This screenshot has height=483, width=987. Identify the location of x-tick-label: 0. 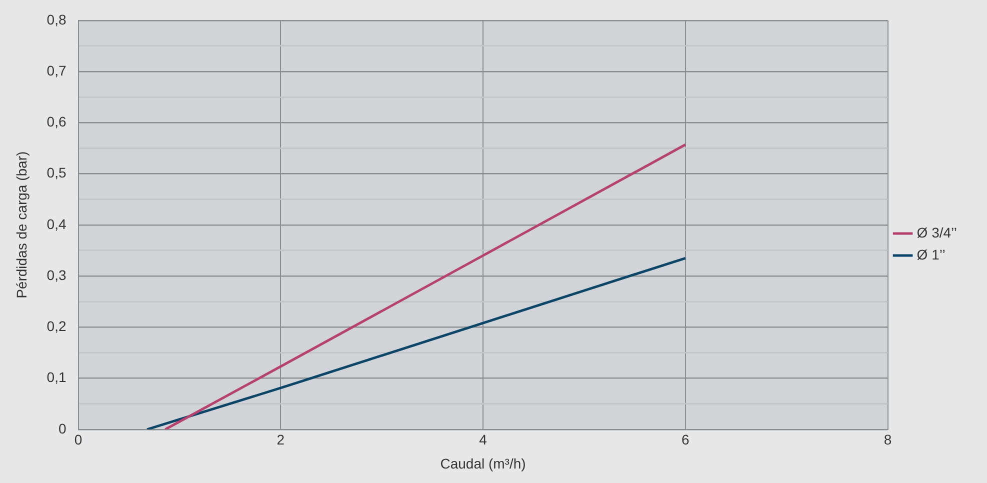
(78, 440).